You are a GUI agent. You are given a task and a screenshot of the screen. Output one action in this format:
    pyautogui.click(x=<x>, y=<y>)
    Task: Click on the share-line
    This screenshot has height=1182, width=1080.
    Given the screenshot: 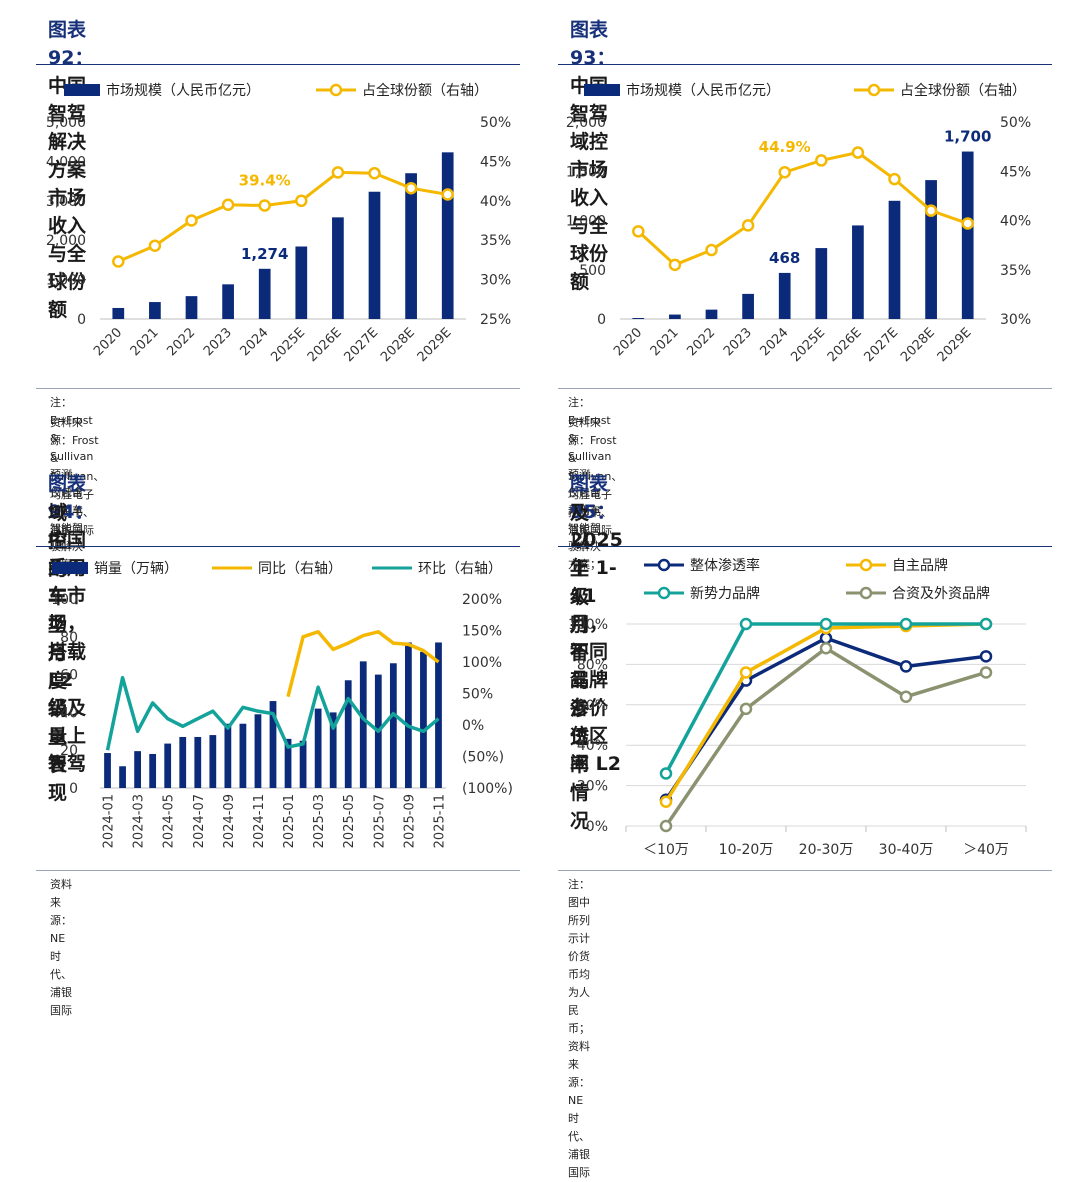 What is the action you would take?
    pyautogui.click(x=282, y=216)
    